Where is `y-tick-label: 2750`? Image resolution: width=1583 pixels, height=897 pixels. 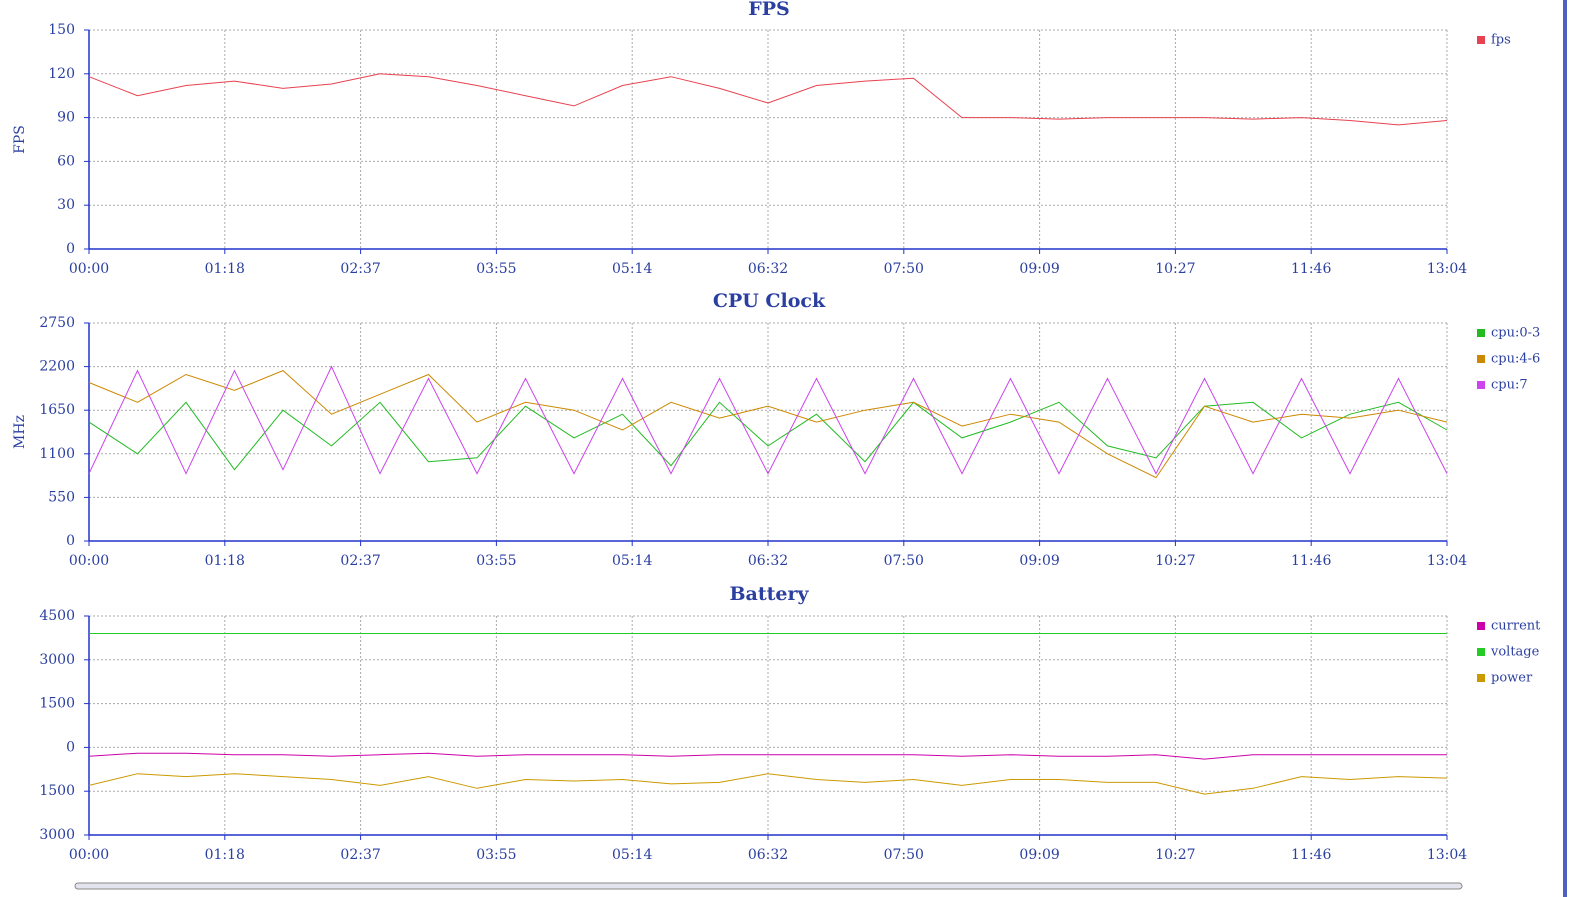
y-tick-label: 2750 is located at coordinates (57, 323).